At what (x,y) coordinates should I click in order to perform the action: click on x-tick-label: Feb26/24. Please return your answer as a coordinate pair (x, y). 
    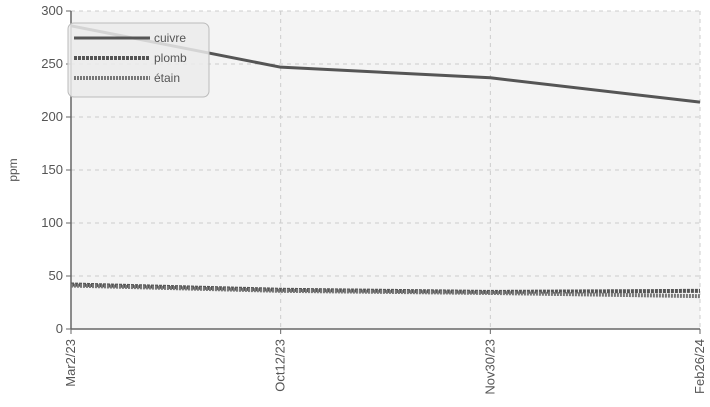
    Looking at the image, I should click on (699, 366).